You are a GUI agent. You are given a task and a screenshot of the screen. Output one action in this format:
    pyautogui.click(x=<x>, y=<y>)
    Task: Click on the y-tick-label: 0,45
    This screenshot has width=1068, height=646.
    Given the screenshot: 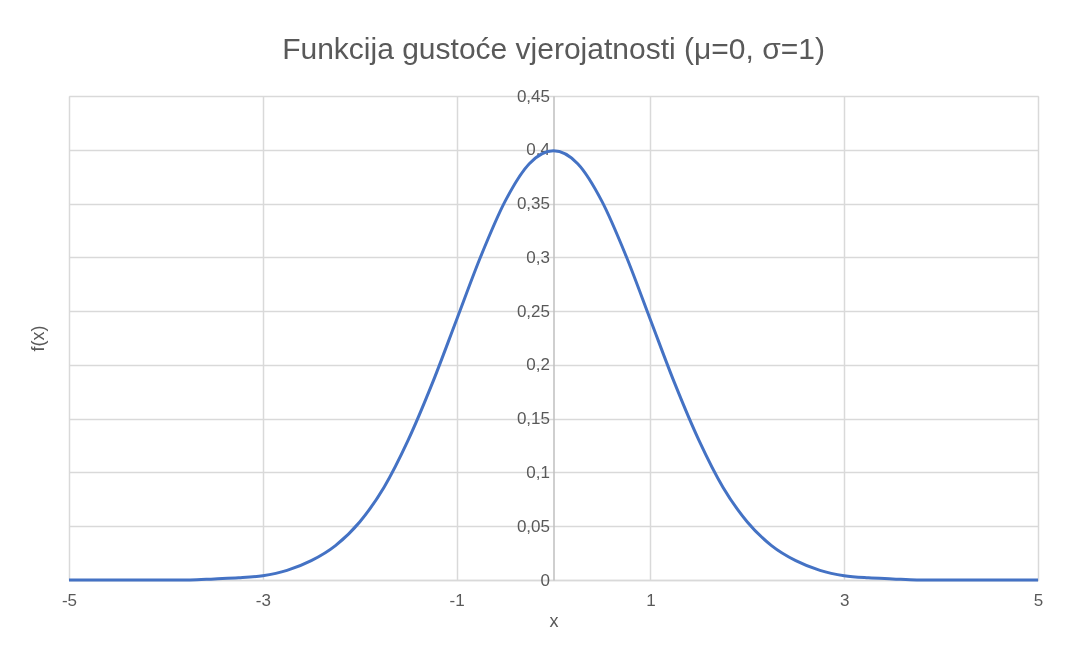 What is the action you would take?
    pyautogui.click(x=533, y=96)
    